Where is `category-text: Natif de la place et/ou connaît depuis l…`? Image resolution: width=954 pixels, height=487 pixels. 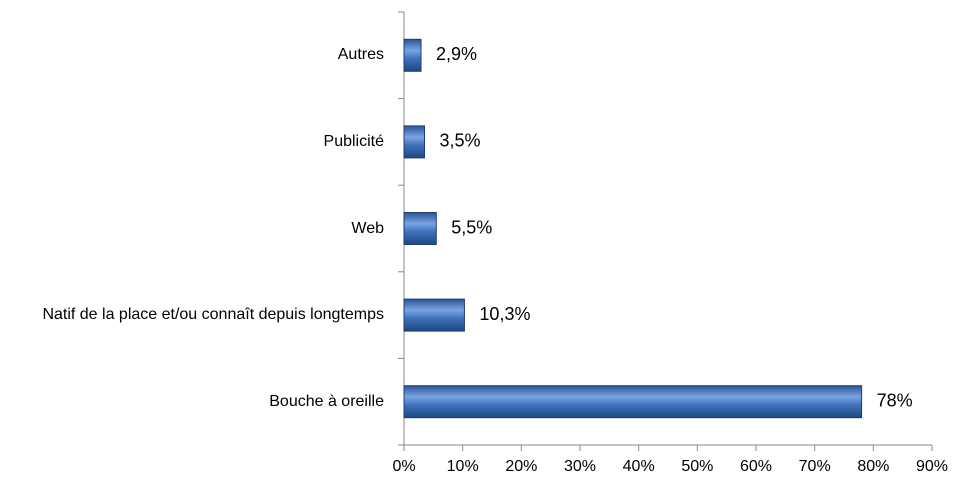
category-text: Natif de la place et/ou connaît depuis l… is located at coordinates (213, 315).